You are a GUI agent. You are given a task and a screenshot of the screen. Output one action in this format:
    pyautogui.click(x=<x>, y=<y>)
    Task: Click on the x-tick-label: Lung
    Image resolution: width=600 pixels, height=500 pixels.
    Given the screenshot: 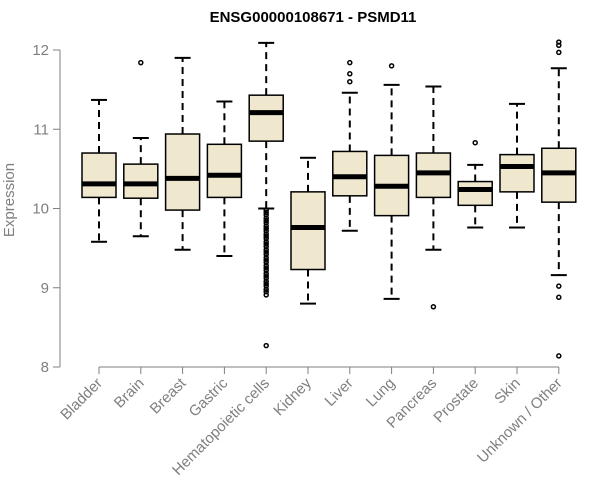 What is the action you would take?
    pyautogui.click(x=381, y=393)
    